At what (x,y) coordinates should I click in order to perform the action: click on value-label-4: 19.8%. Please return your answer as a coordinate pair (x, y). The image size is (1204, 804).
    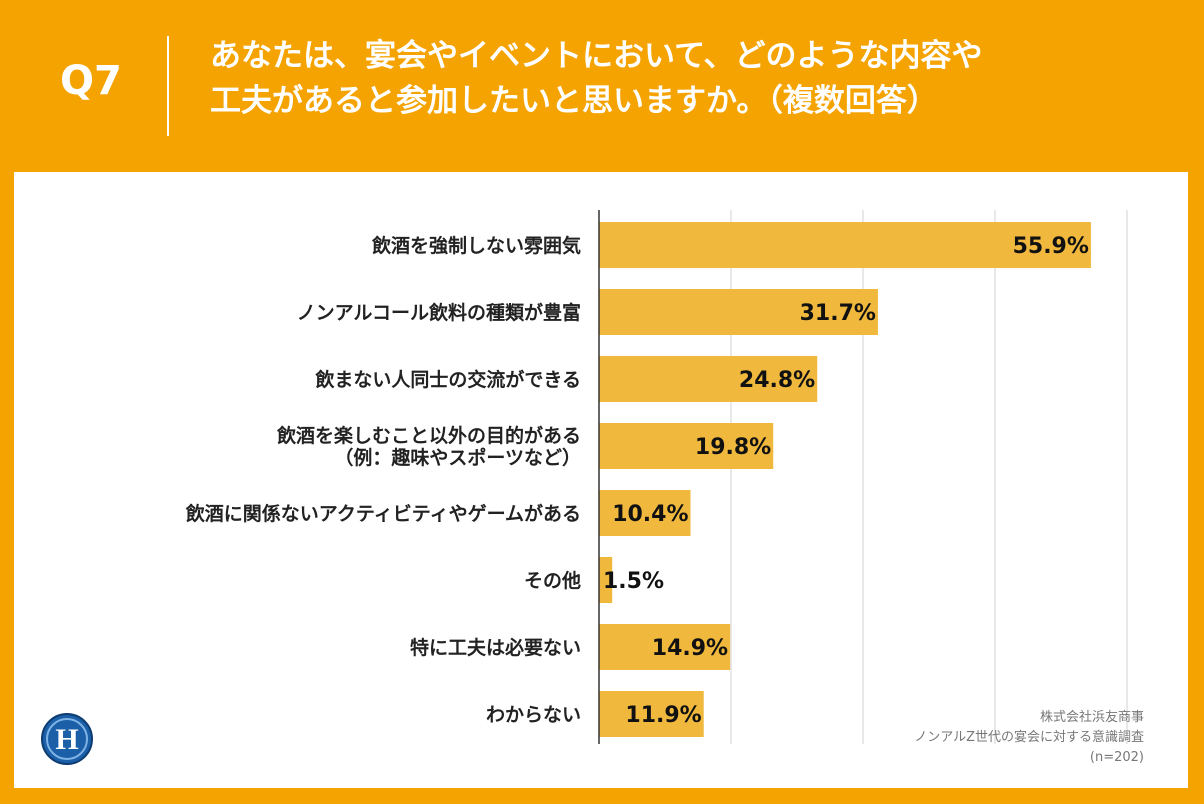
    Looking at the image, I should click on (733, 447).